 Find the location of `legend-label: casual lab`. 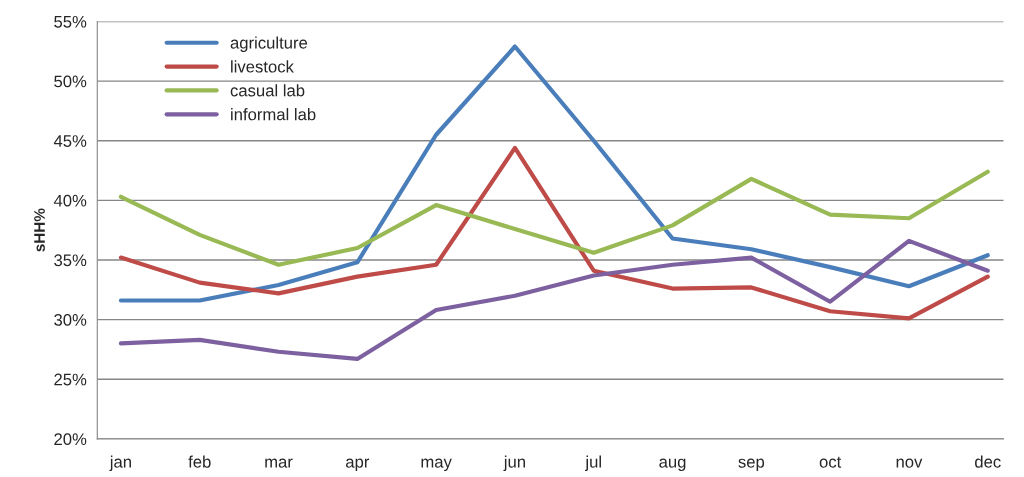

legend-label: casual lab is located at coordinates (267, 90).